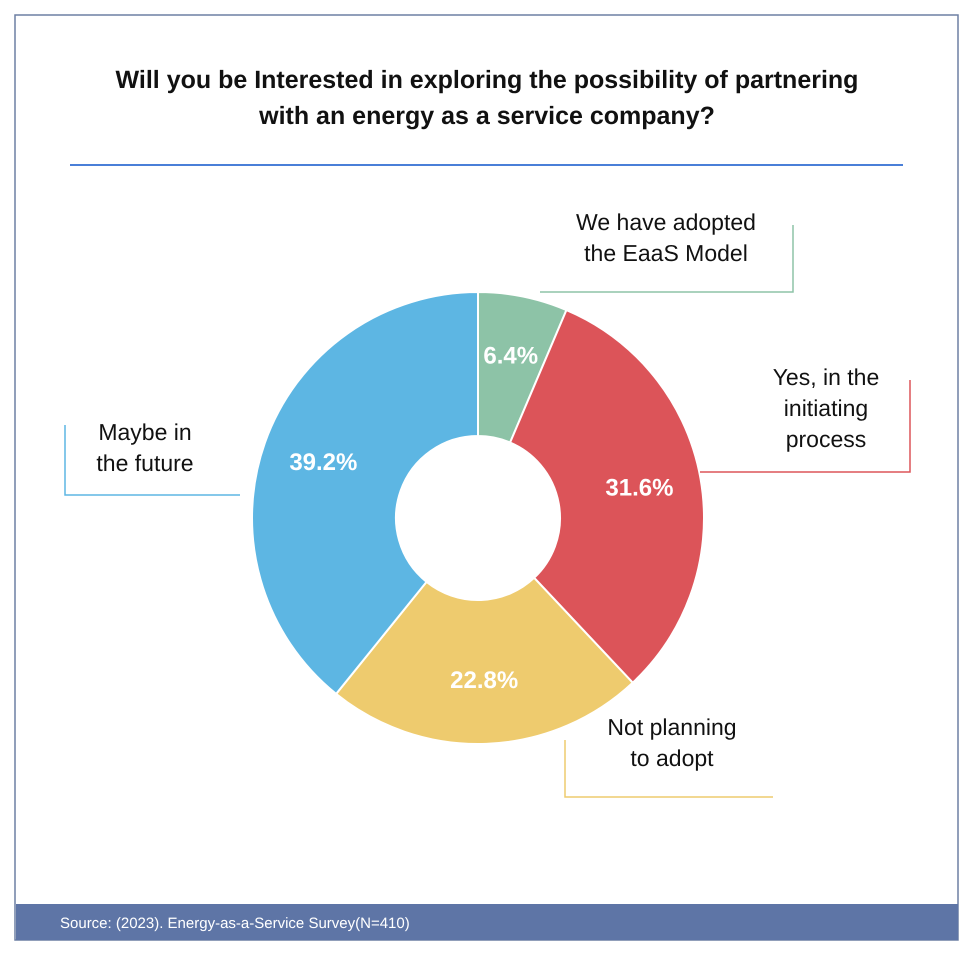 This screenshot has height=968, width=974. Describe the element at coordinates (510, 356) in the screenshot. I see `data-label: 6.4%` at that location.